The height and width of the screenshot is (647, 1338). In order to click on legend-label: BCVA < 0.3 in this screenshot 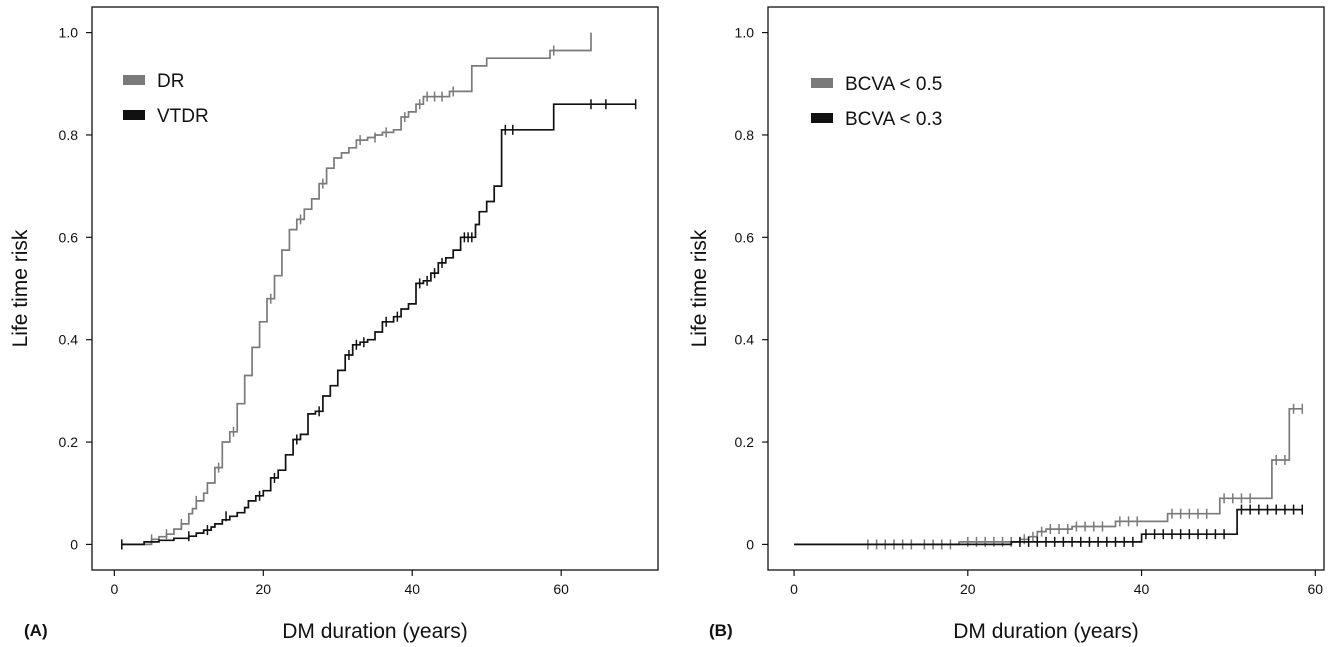, I will do `click(893, 119)`.